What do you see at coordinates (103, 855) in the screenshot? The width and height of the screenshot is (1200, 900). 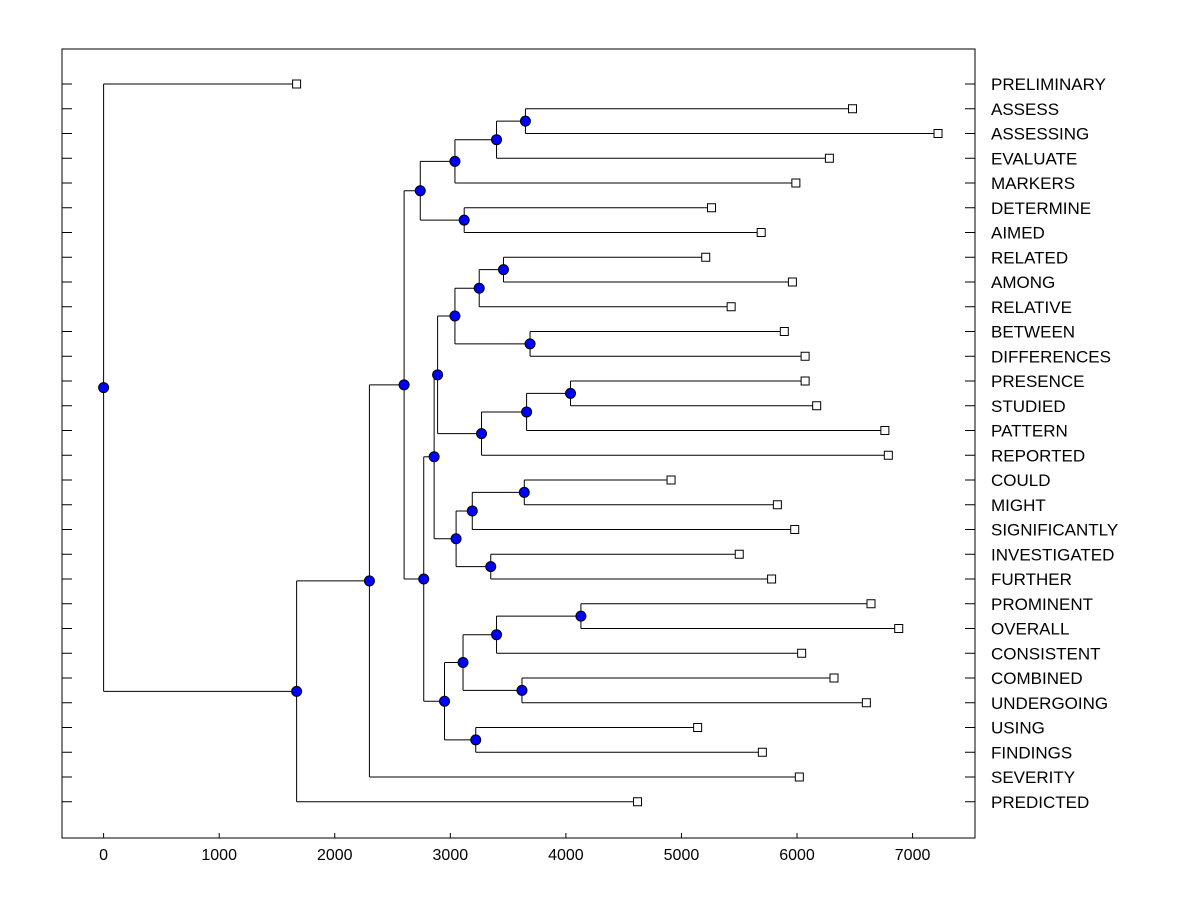 I see `x-tick-label: 0` at bounding box center [103, 855].